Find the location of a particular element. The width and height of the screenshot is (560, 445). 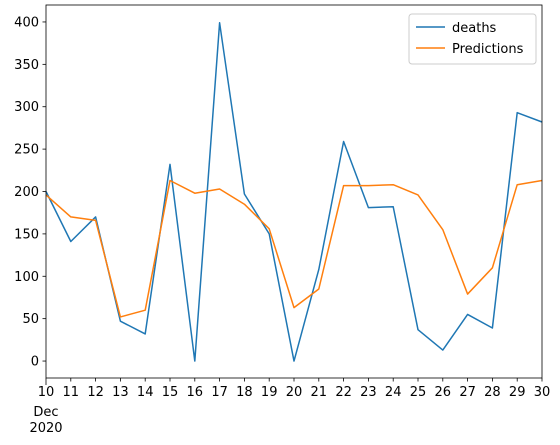

y-tick-label: 150 is located at coordinates (26, 234).